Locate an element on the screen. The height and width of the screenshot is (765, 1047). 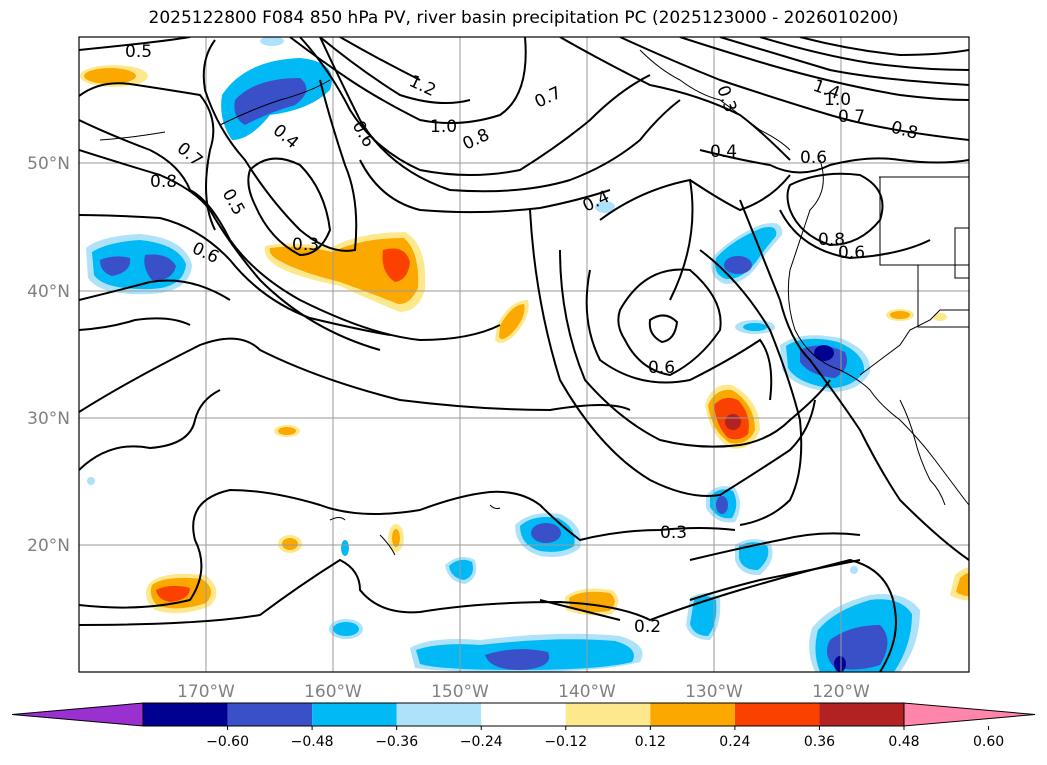
lat-label: 40°N is located at coordinates (48, 292).